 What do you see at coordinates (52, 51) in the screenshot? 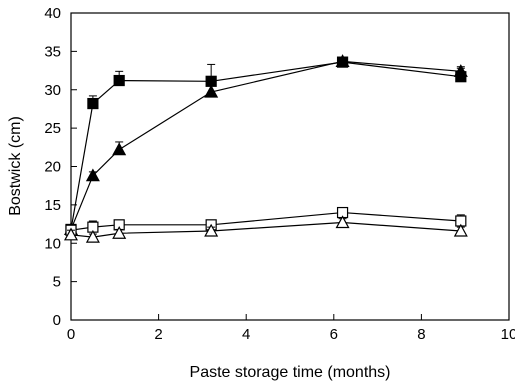
I see `y-tick-label: 35` at bounding box center [52, 51].